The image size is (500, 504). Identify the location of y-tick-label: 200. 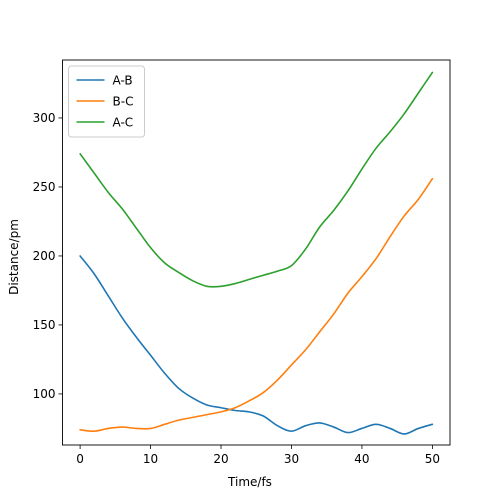
(44, 256).